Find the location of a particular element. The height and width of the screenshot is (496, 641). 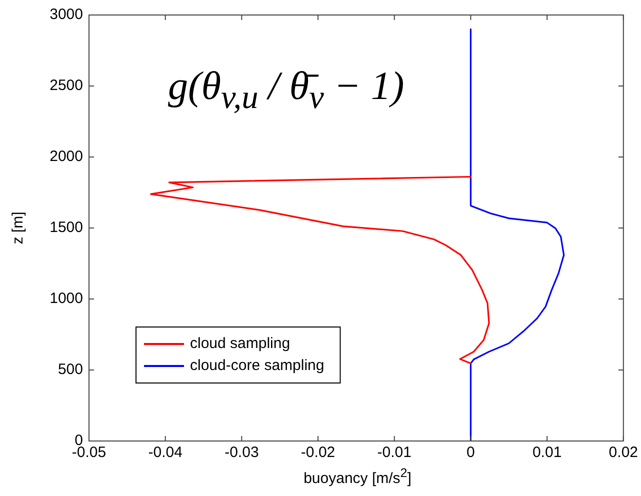

y-tick-label: 2500 is located at coordinates (66, 85).